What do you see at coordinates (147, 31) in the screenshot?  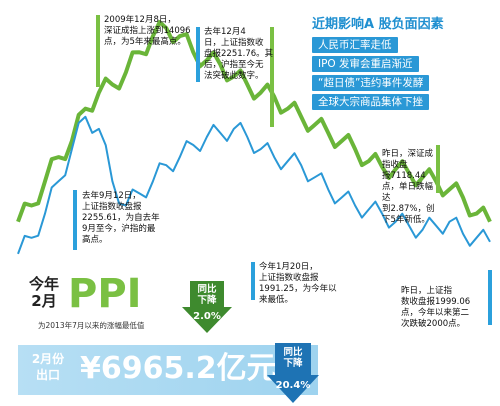 I see `annotation-2009-high: 2009年12月8日， 深证成指上涨到14096 点，为5年来最高点。` at bounding box center [147, 31].